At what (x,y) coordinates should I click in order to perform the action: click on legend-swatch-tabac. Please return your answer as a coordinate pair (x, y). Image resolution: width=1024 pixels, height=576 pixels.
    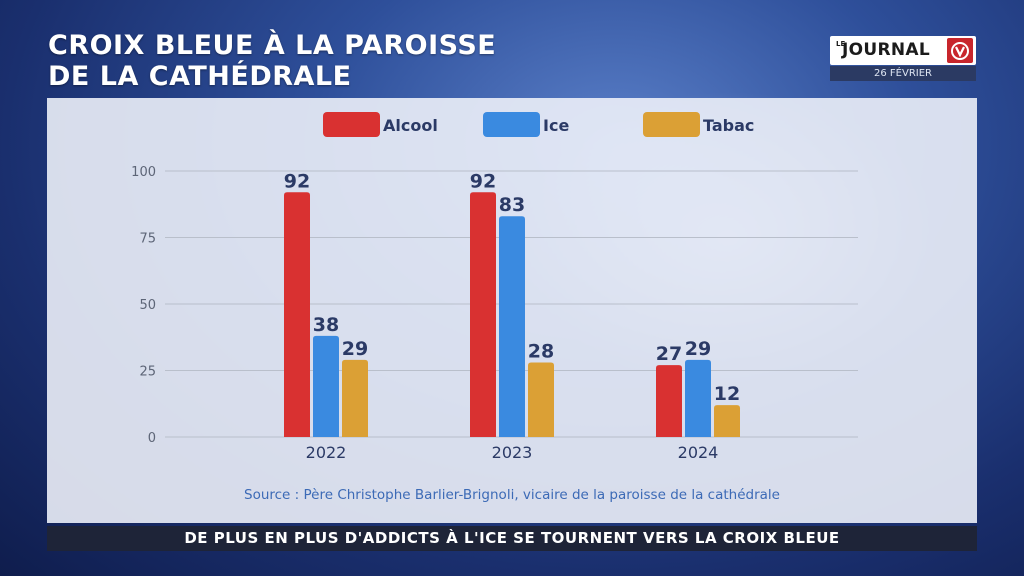
    Looking at the image, I should click on (671, 124).